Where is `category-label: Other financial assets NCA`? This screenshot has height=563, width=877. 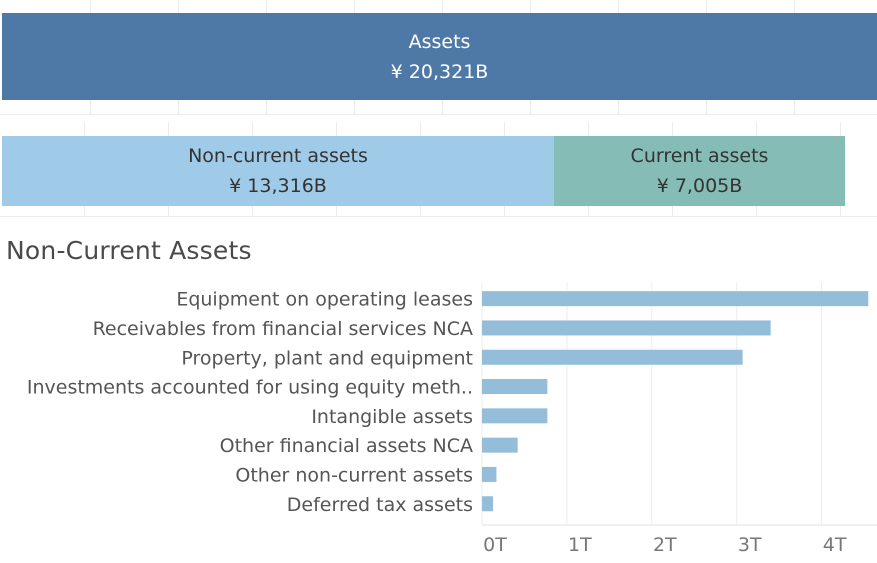 category-label: Other financial assets NCA is located at coordinates (346, 446).